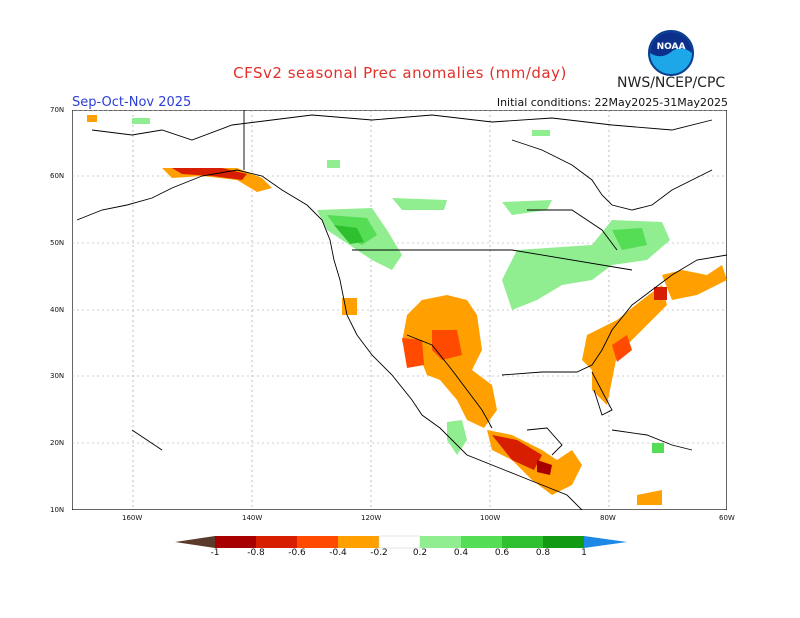  I want to click on lat-label-40n: 40N, so click(57, 310).